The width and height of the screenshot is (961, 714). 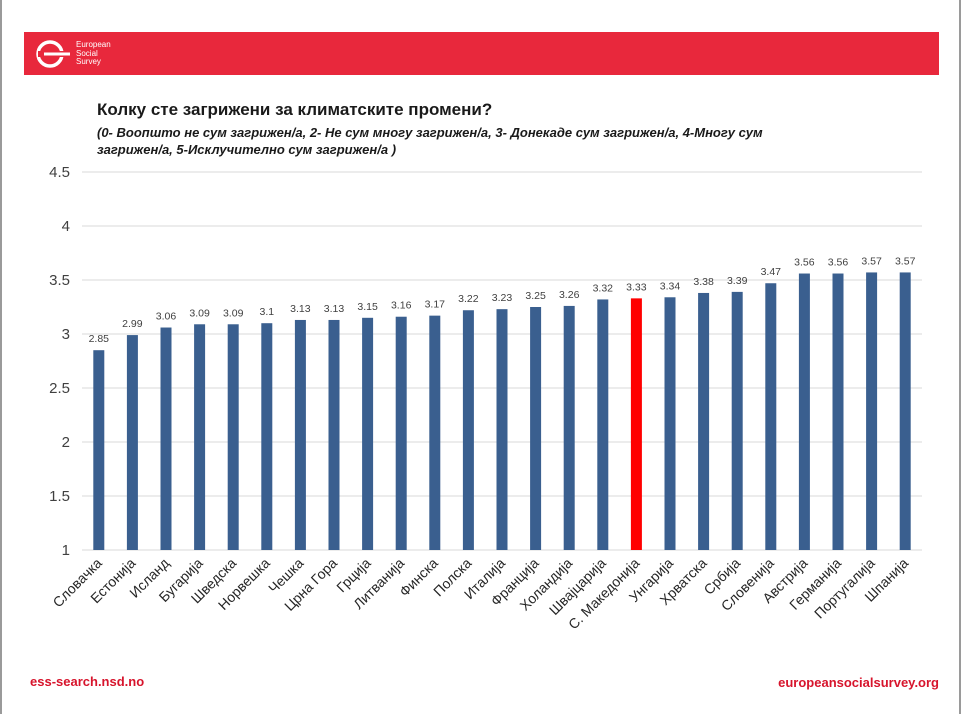 What do you see at coordinates (960, 357) in the screenshot?
I see `right-border` at bounding box center [960, 357].